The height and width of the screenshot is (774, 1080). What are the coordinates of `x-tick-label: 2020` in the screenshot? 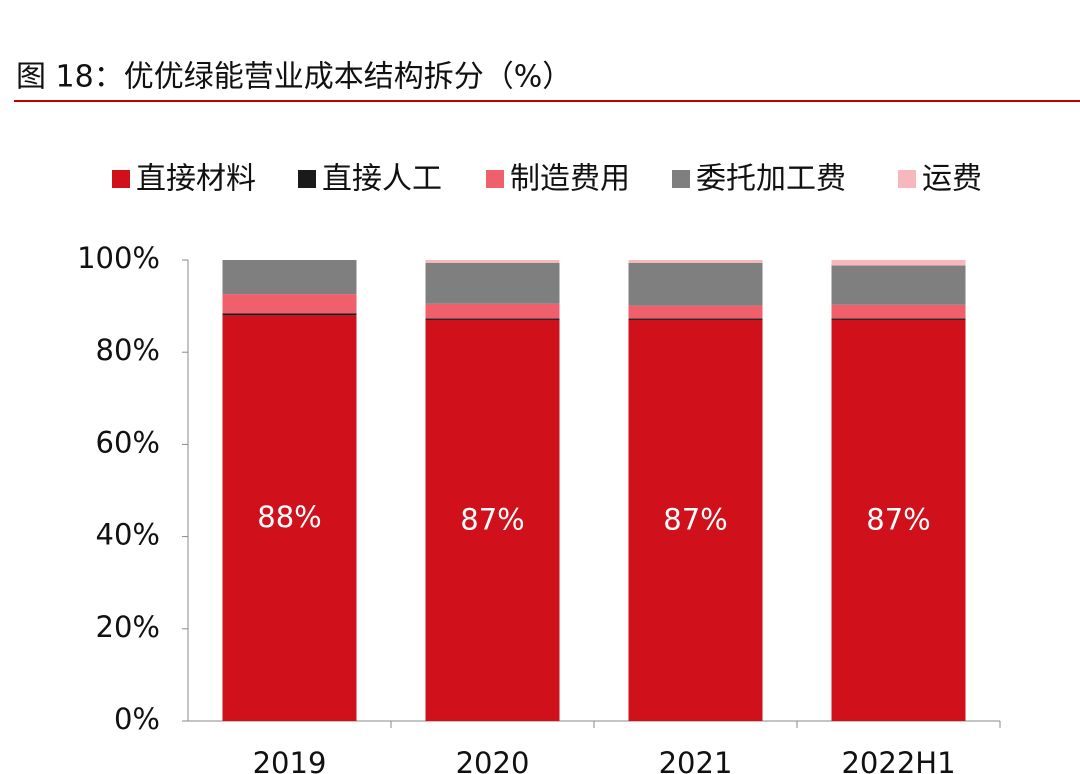 It's located at (493, 760).